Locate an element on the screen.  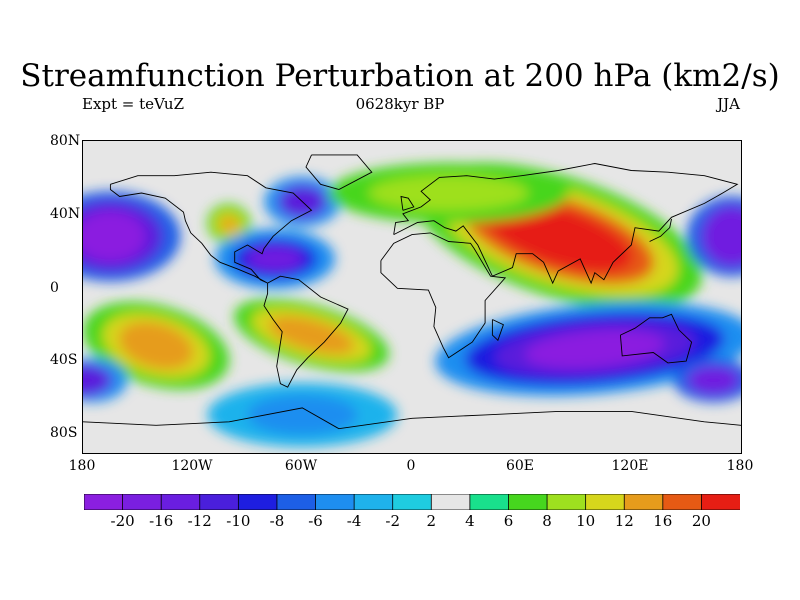
lon-label-0: 0 is located at coordinates (411, 466).